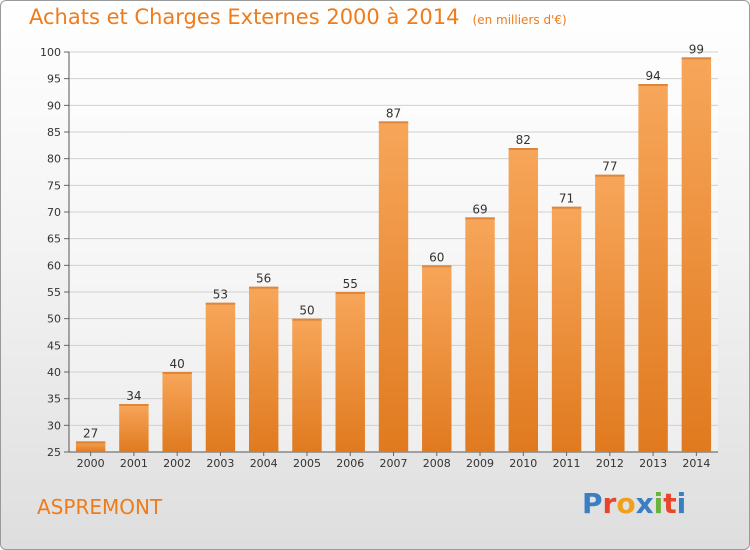 This screenshot has width=750, height=550. I want to click on bar-2014, so click(696, 254).